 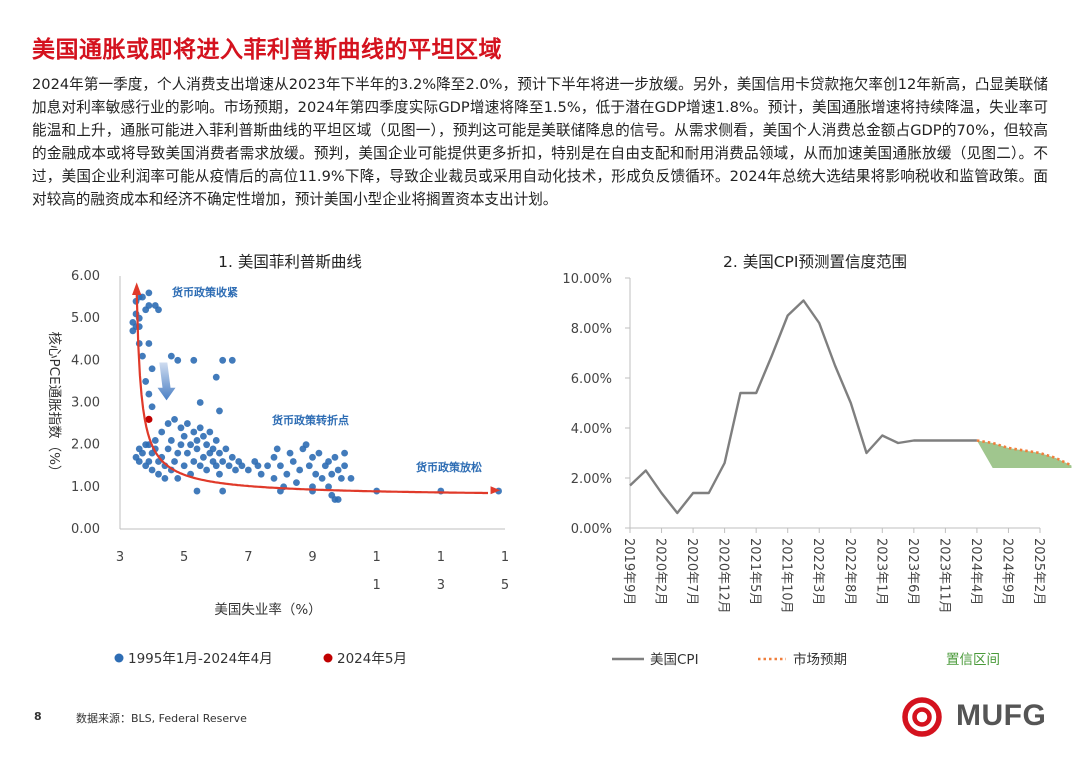 What do you see at coordinates (820, 659) in the screenshot?
I see `legend-label-forecast: 市场预期` at bounding box center [820, 659].